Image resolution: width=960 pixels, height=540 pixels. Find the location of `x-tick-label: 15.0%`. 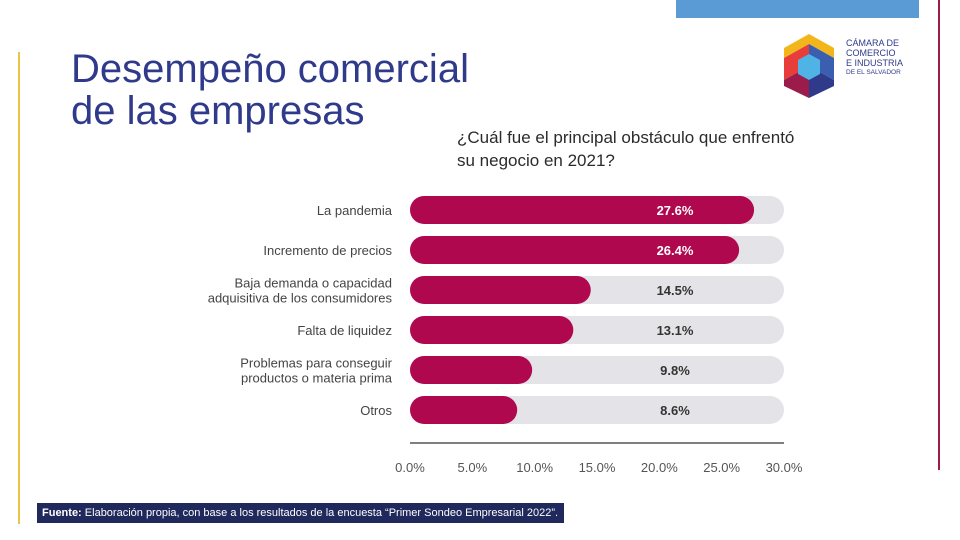

x-tick-label: 15.0% is located at coordinates (597, 467).